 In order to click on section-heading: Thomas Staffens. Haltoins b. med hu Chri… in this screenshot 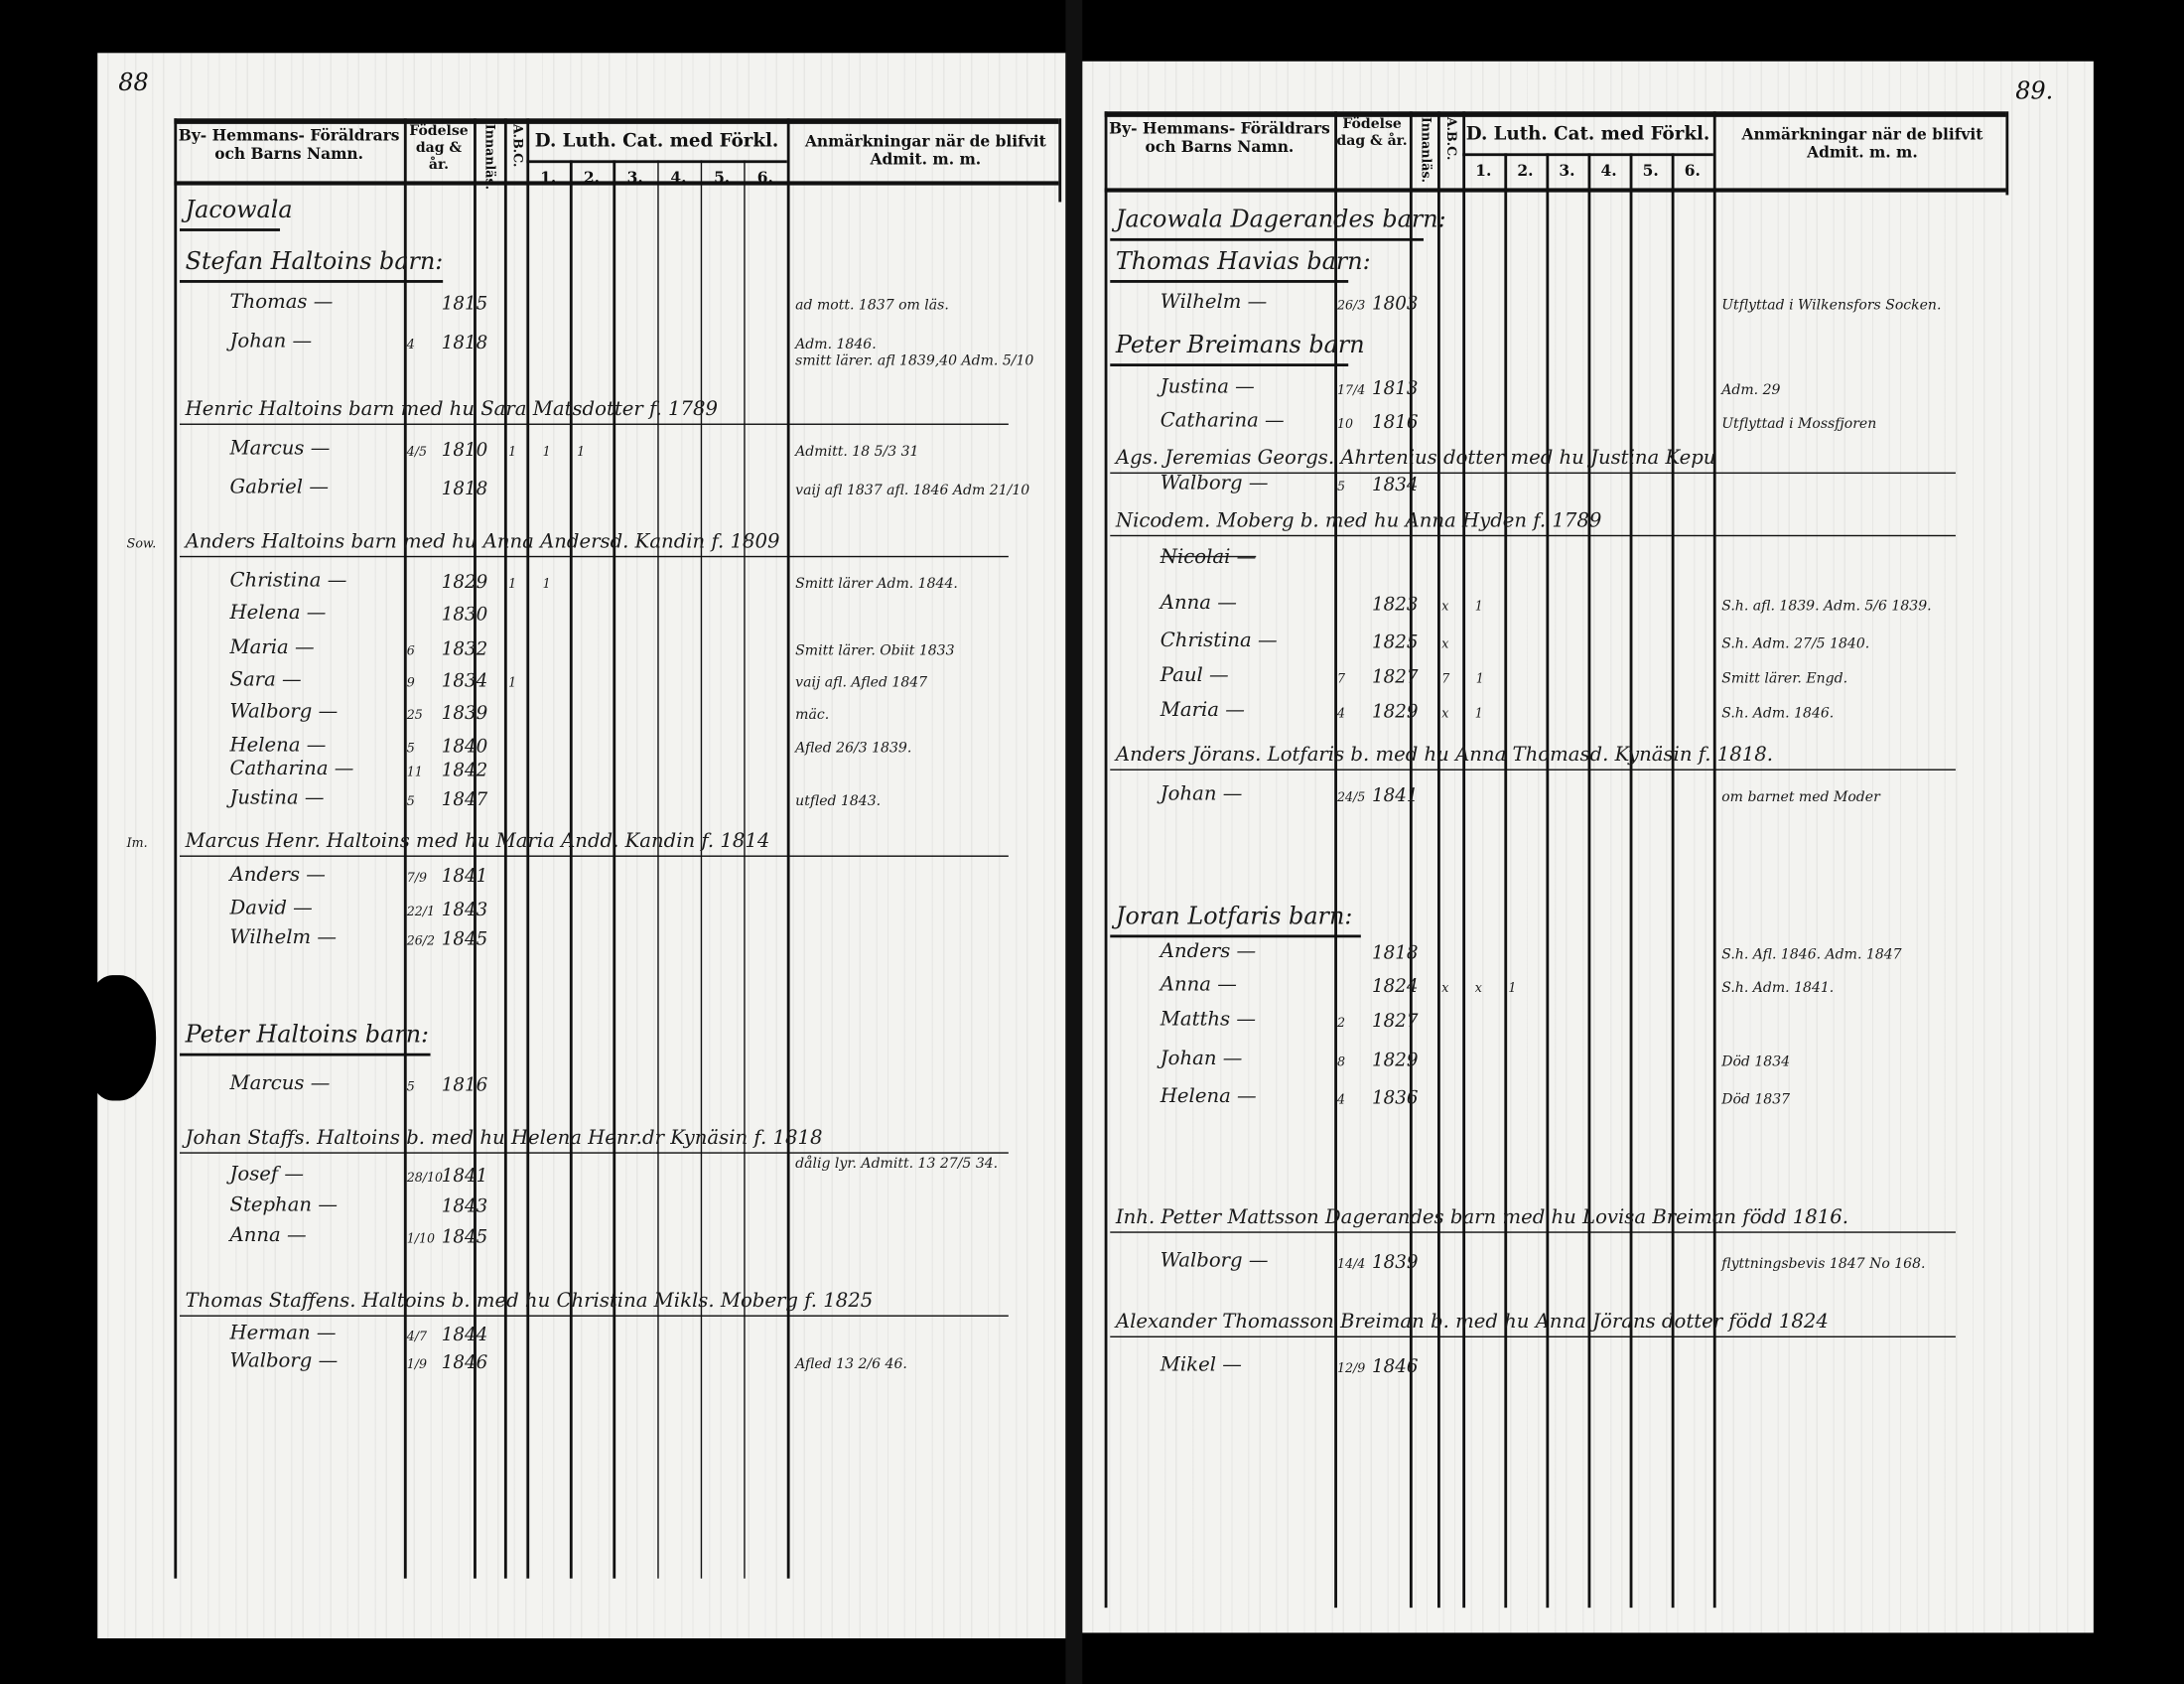, I will do `click(529, 1301)`.